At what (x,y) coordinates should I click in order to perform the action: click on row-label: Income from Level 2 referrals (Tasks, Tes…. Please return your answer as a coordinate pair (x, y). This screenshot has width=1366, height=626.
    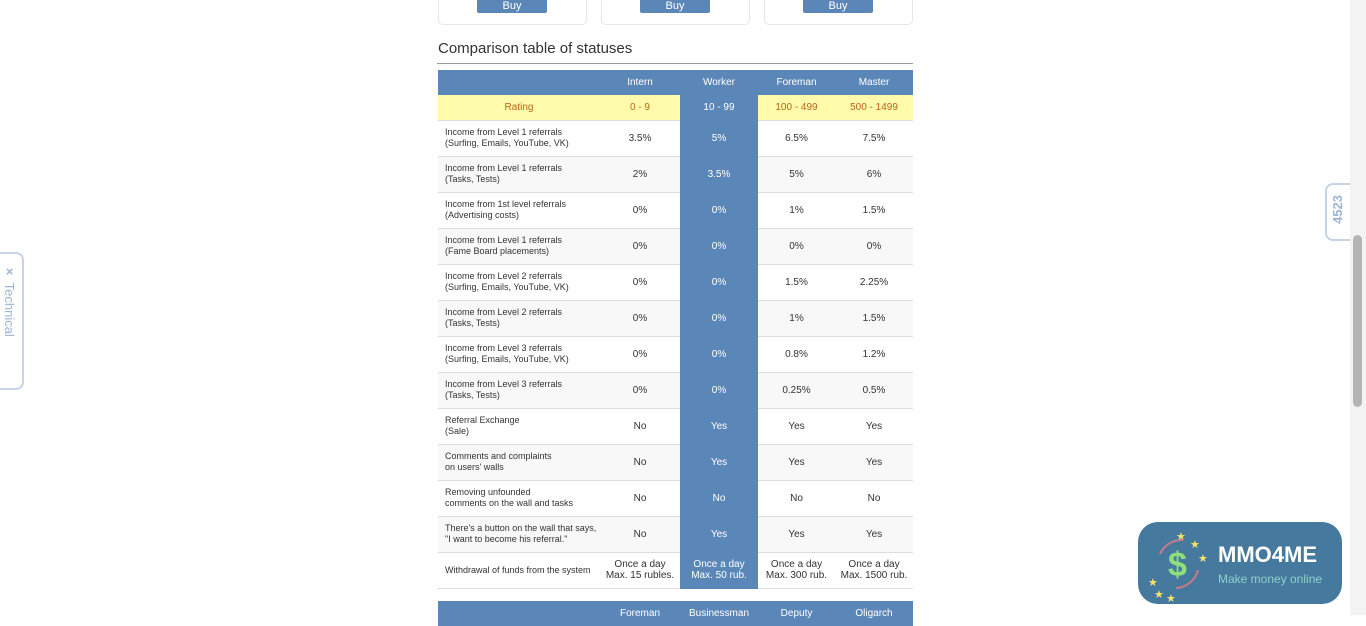
    Looking at the image, I should click on (519, 318).